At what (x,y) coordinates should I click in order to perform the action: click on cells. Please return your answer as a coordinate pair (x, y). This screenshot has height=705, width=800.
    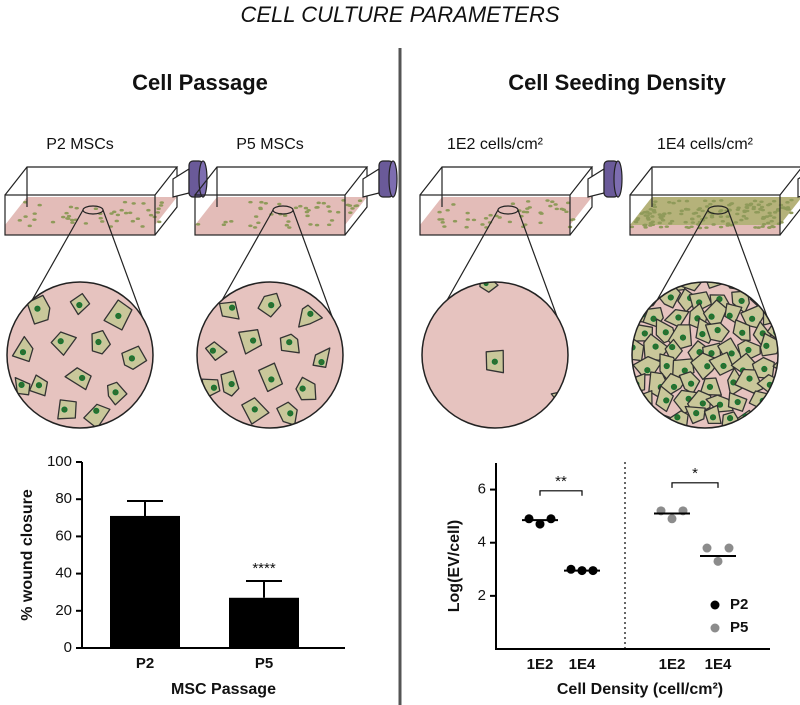
    Looking at the image, I should click on (79, 360).